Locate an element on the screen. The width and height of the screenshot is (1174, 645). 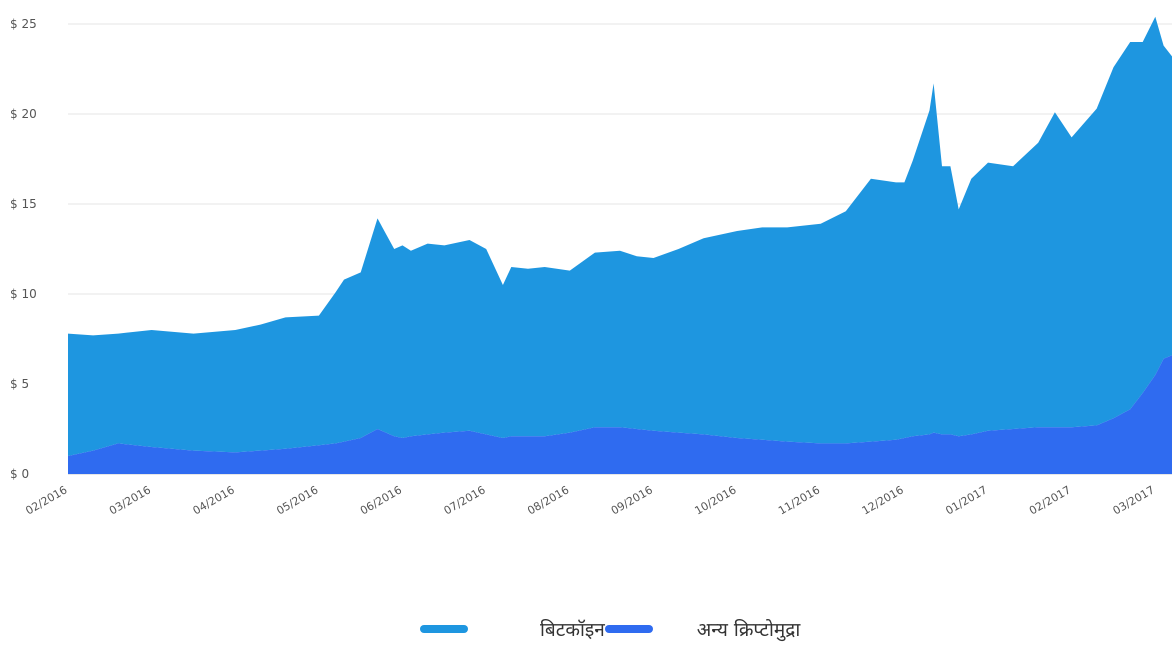
y-axis-tick-labels: $ 0 $ 5 $ 10 $ 15 $ 20 $ 25 is located at coordinates (23, 249).